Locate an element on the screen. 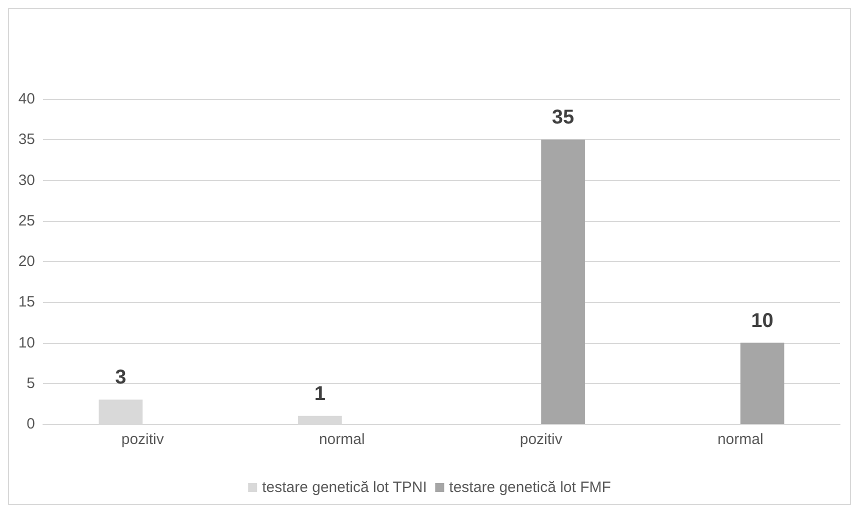 This screenshot has height=515, width=861. data-label: 1 is located at coordinates (320, 393).